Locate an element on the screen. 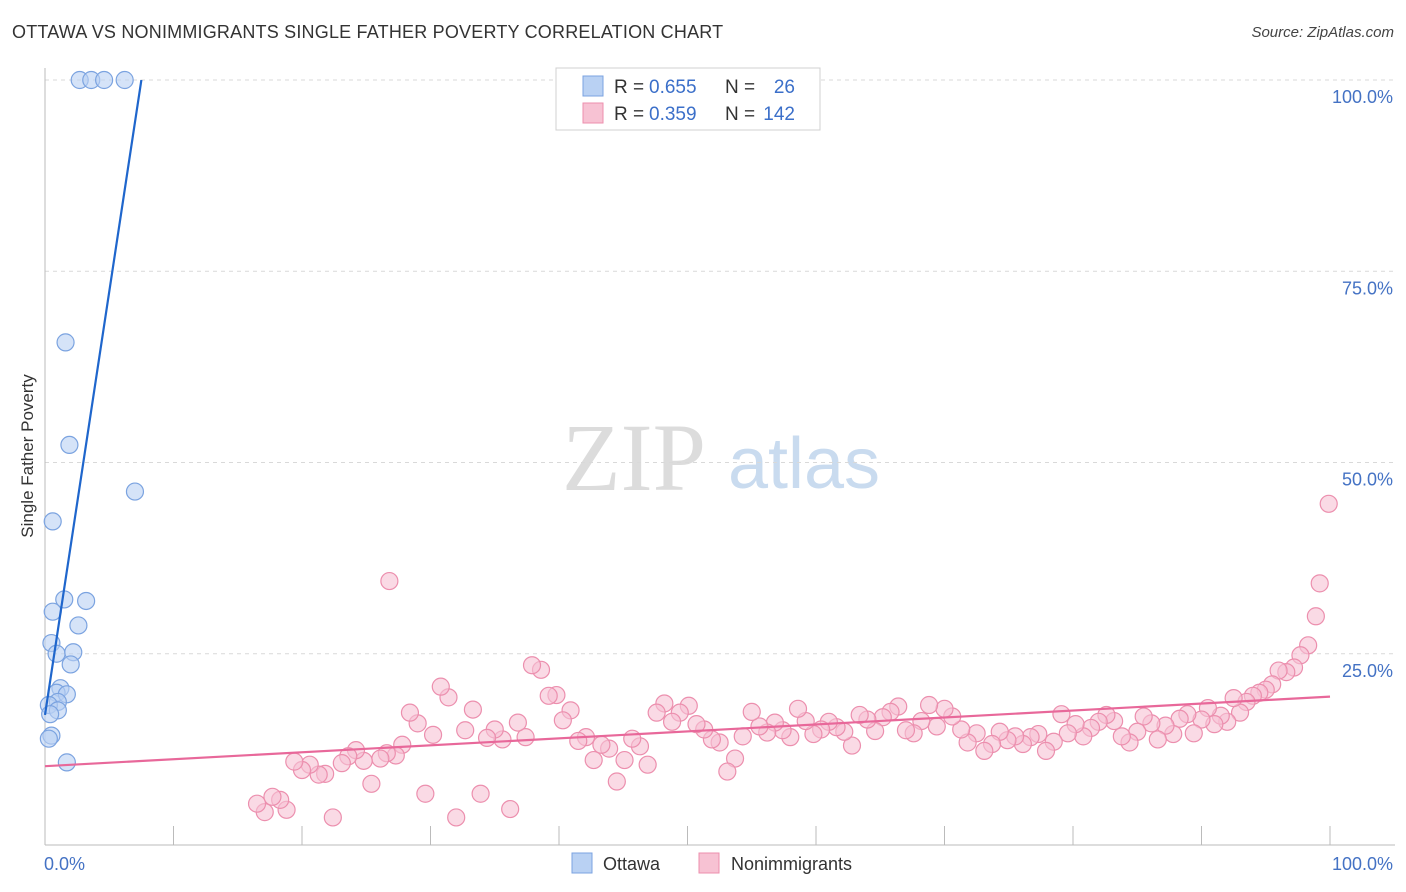 Image resolution: width=1406 pixels, height=892 pixels. stats-r-value-ottawa: 0.655 is located at coordinates (673, 87).